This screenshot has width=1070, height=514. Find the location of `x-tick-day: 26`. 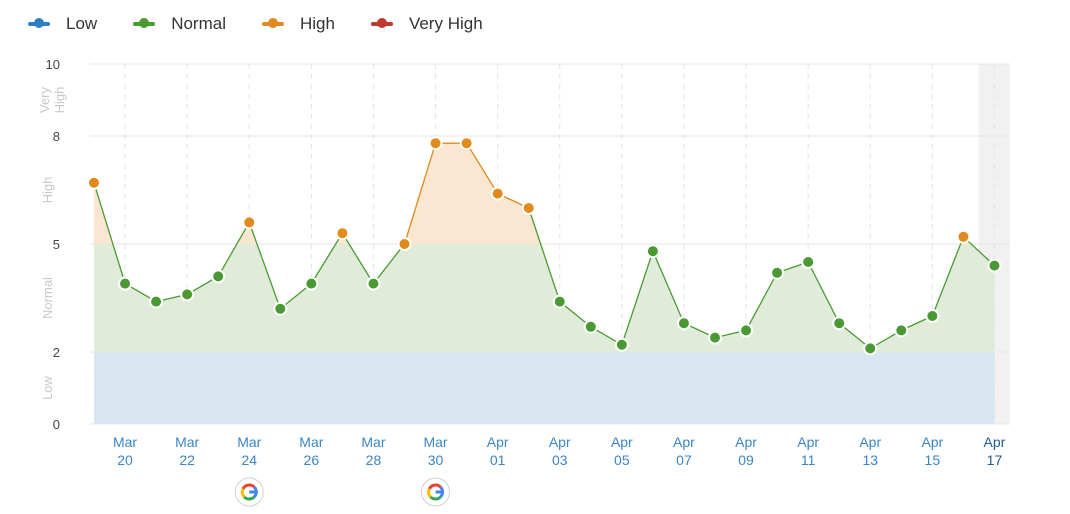

x-tick-day: 26 is located at coordinates (312, 460).